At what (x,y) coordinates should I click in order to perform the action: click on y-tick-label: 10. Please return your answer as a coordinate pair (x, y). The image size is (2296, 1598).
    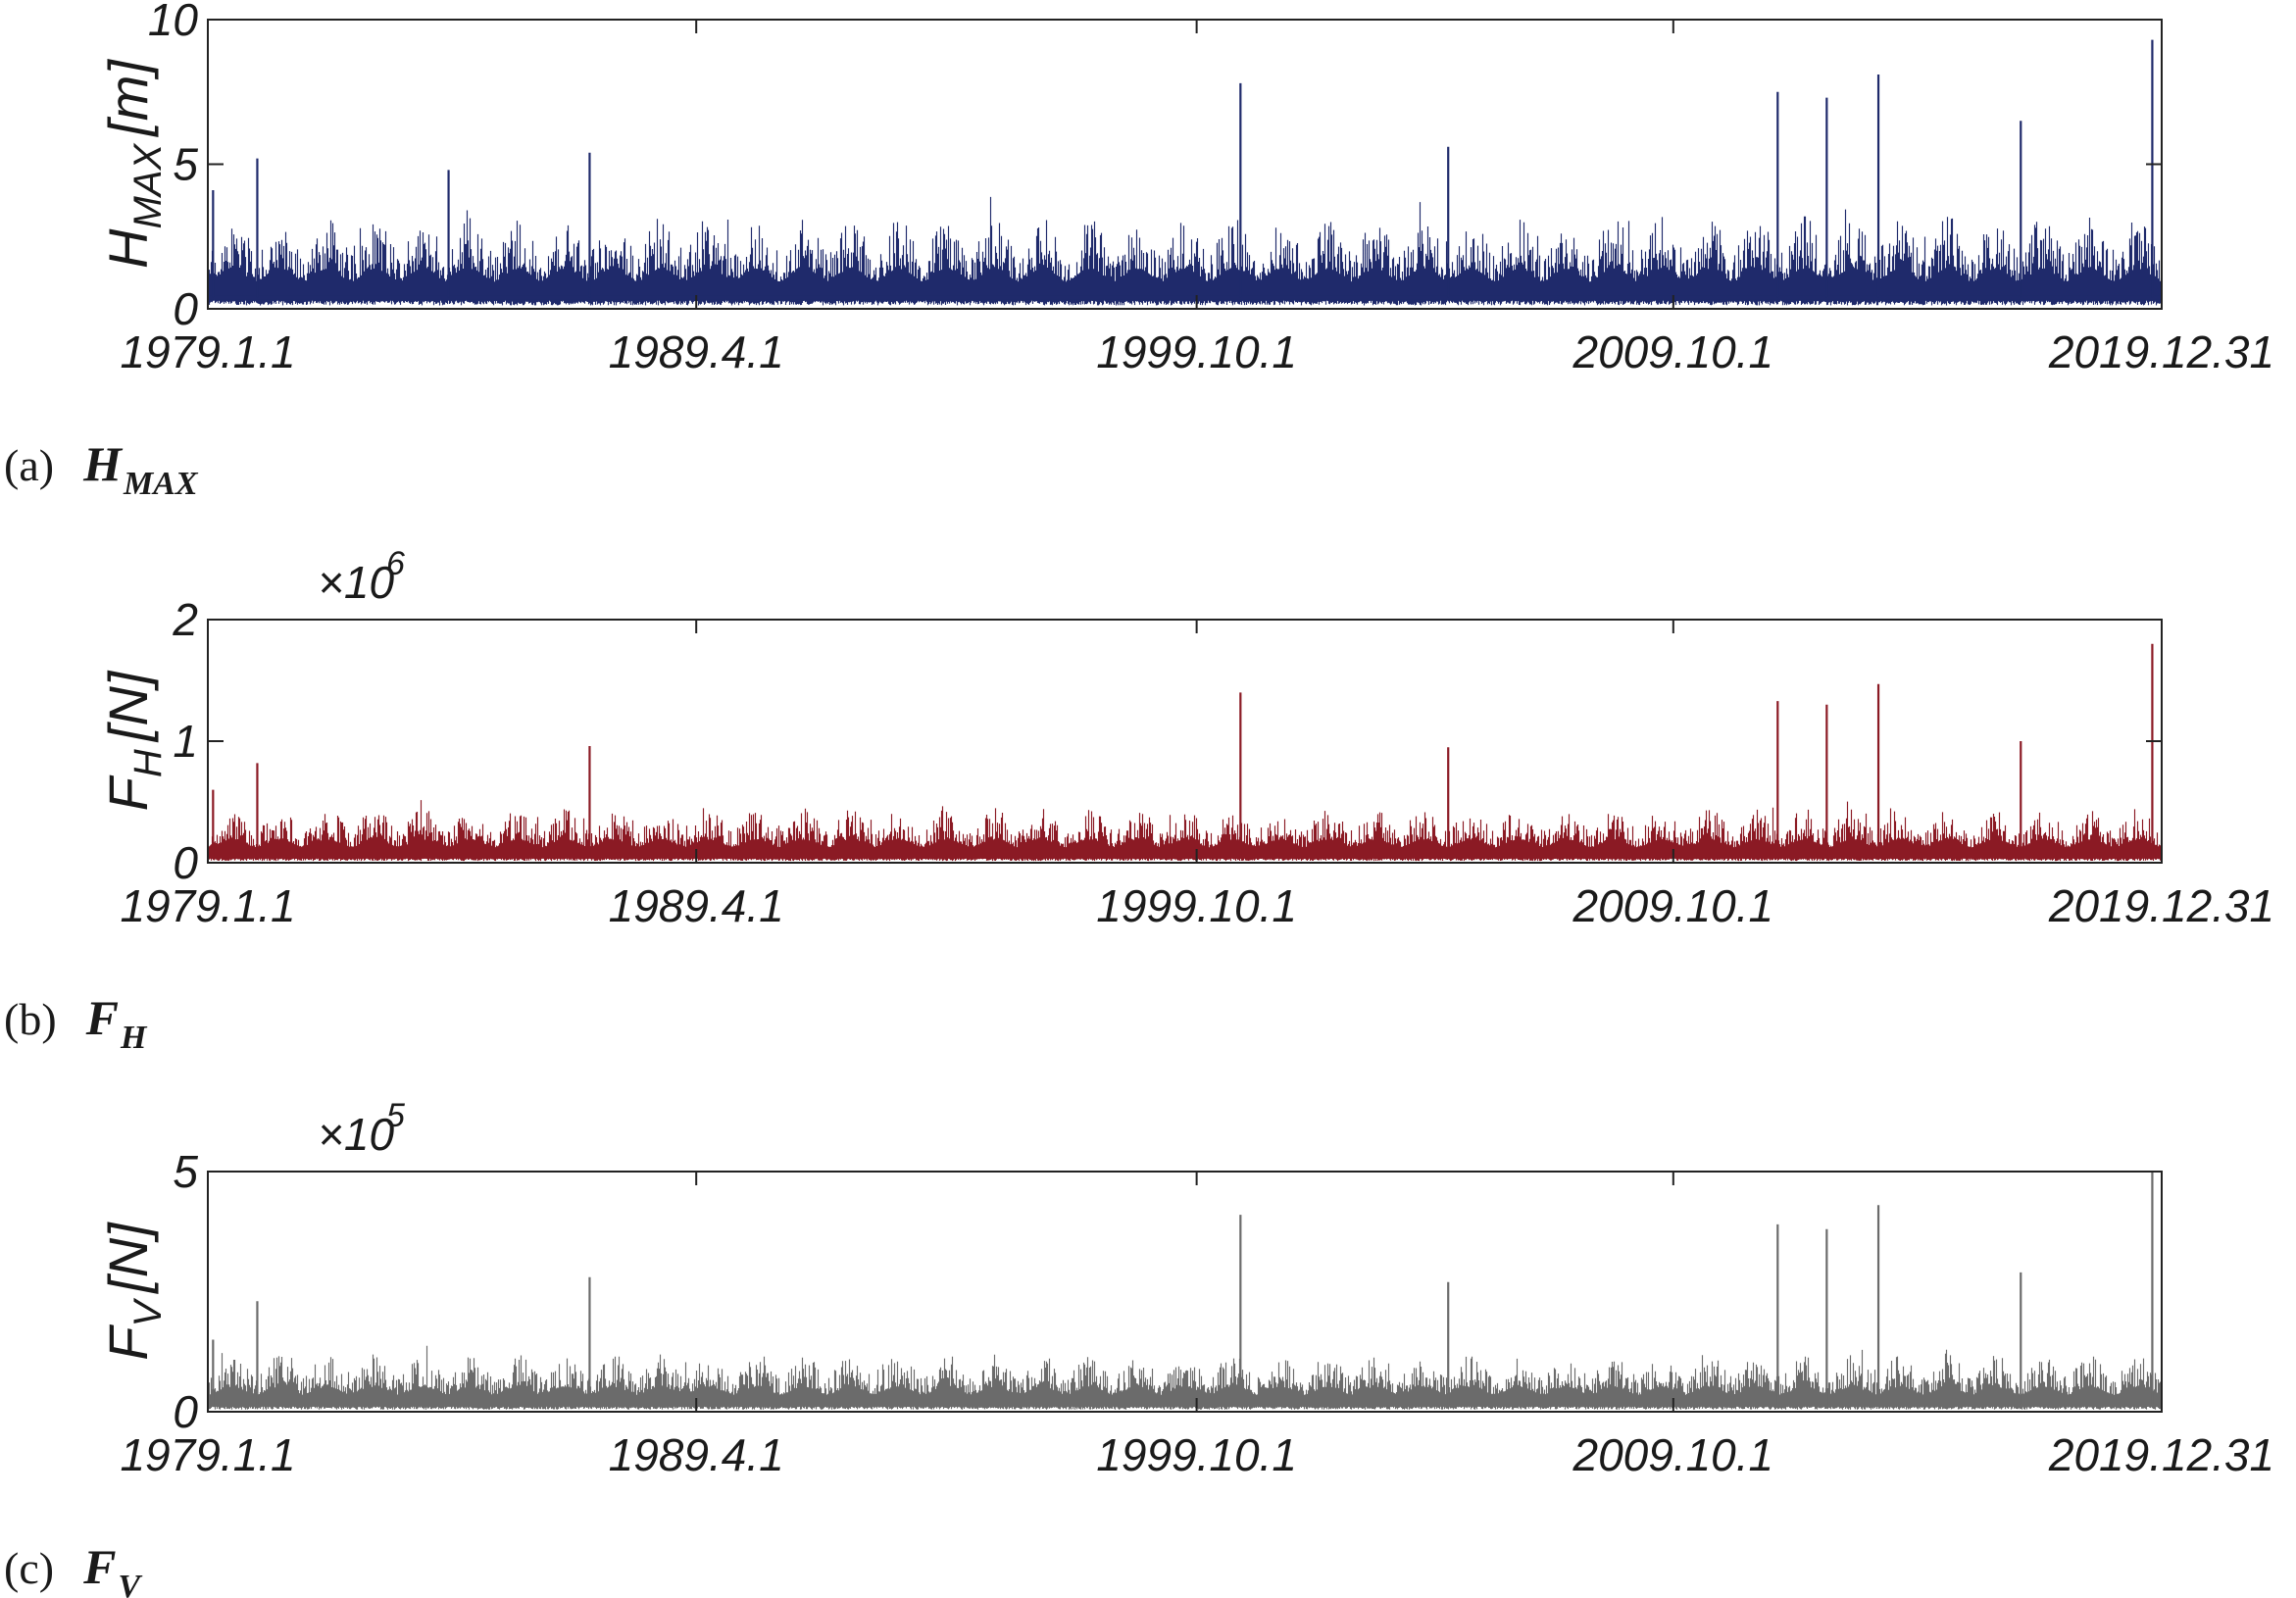
    Looking at the image, I should click on (173, 22).